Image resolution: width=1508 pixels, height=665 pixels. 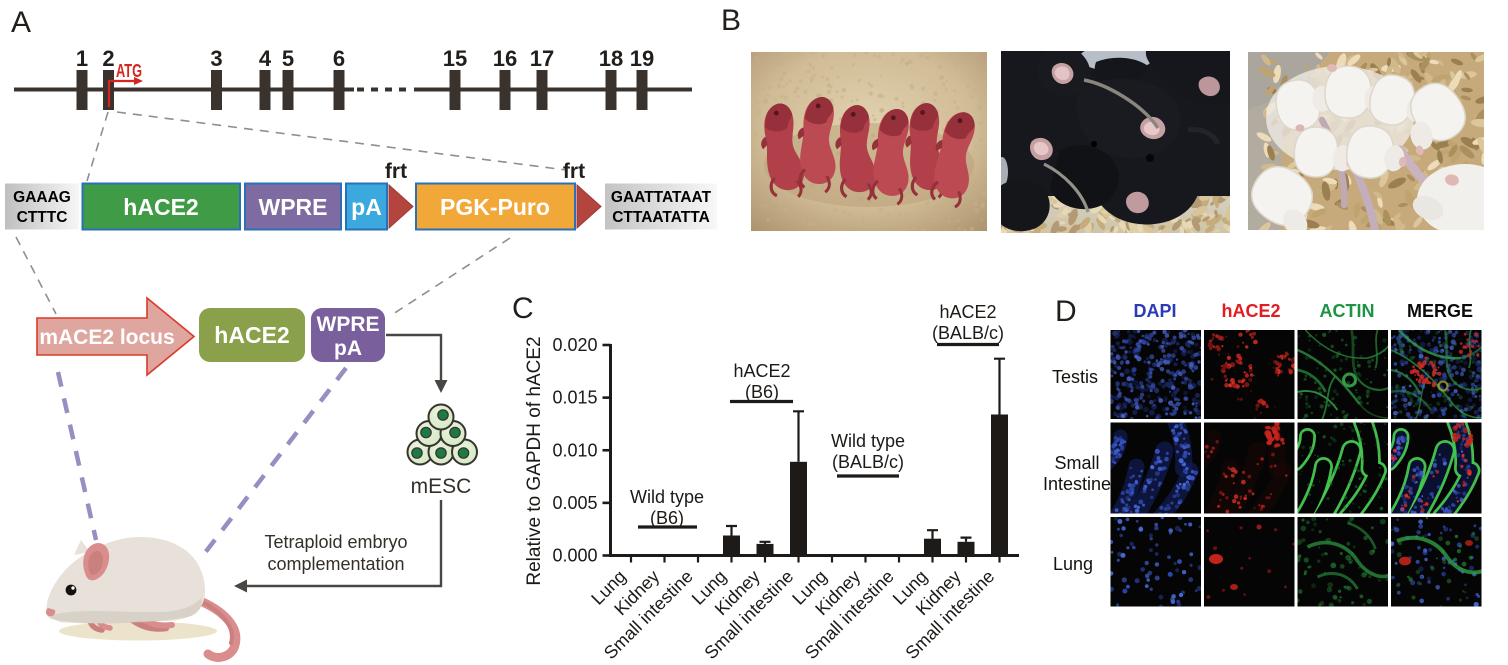 What do you see at coordinates (1077, 484) in the screenshot?
I see `svg-text: Intestine` at bounding box center [1077, 484].